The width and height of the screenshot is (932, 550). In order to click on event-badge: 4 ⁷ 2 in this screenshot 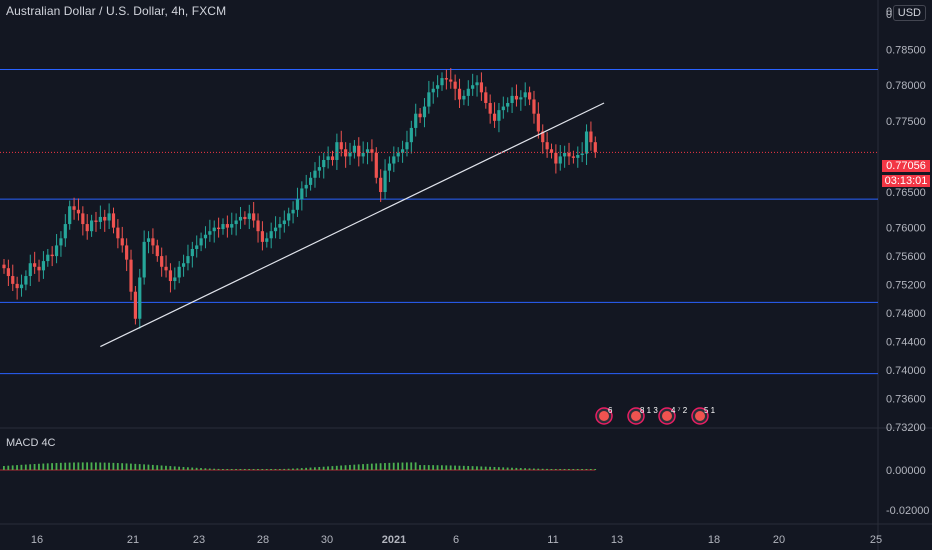, I will do `click(673, 415)`.